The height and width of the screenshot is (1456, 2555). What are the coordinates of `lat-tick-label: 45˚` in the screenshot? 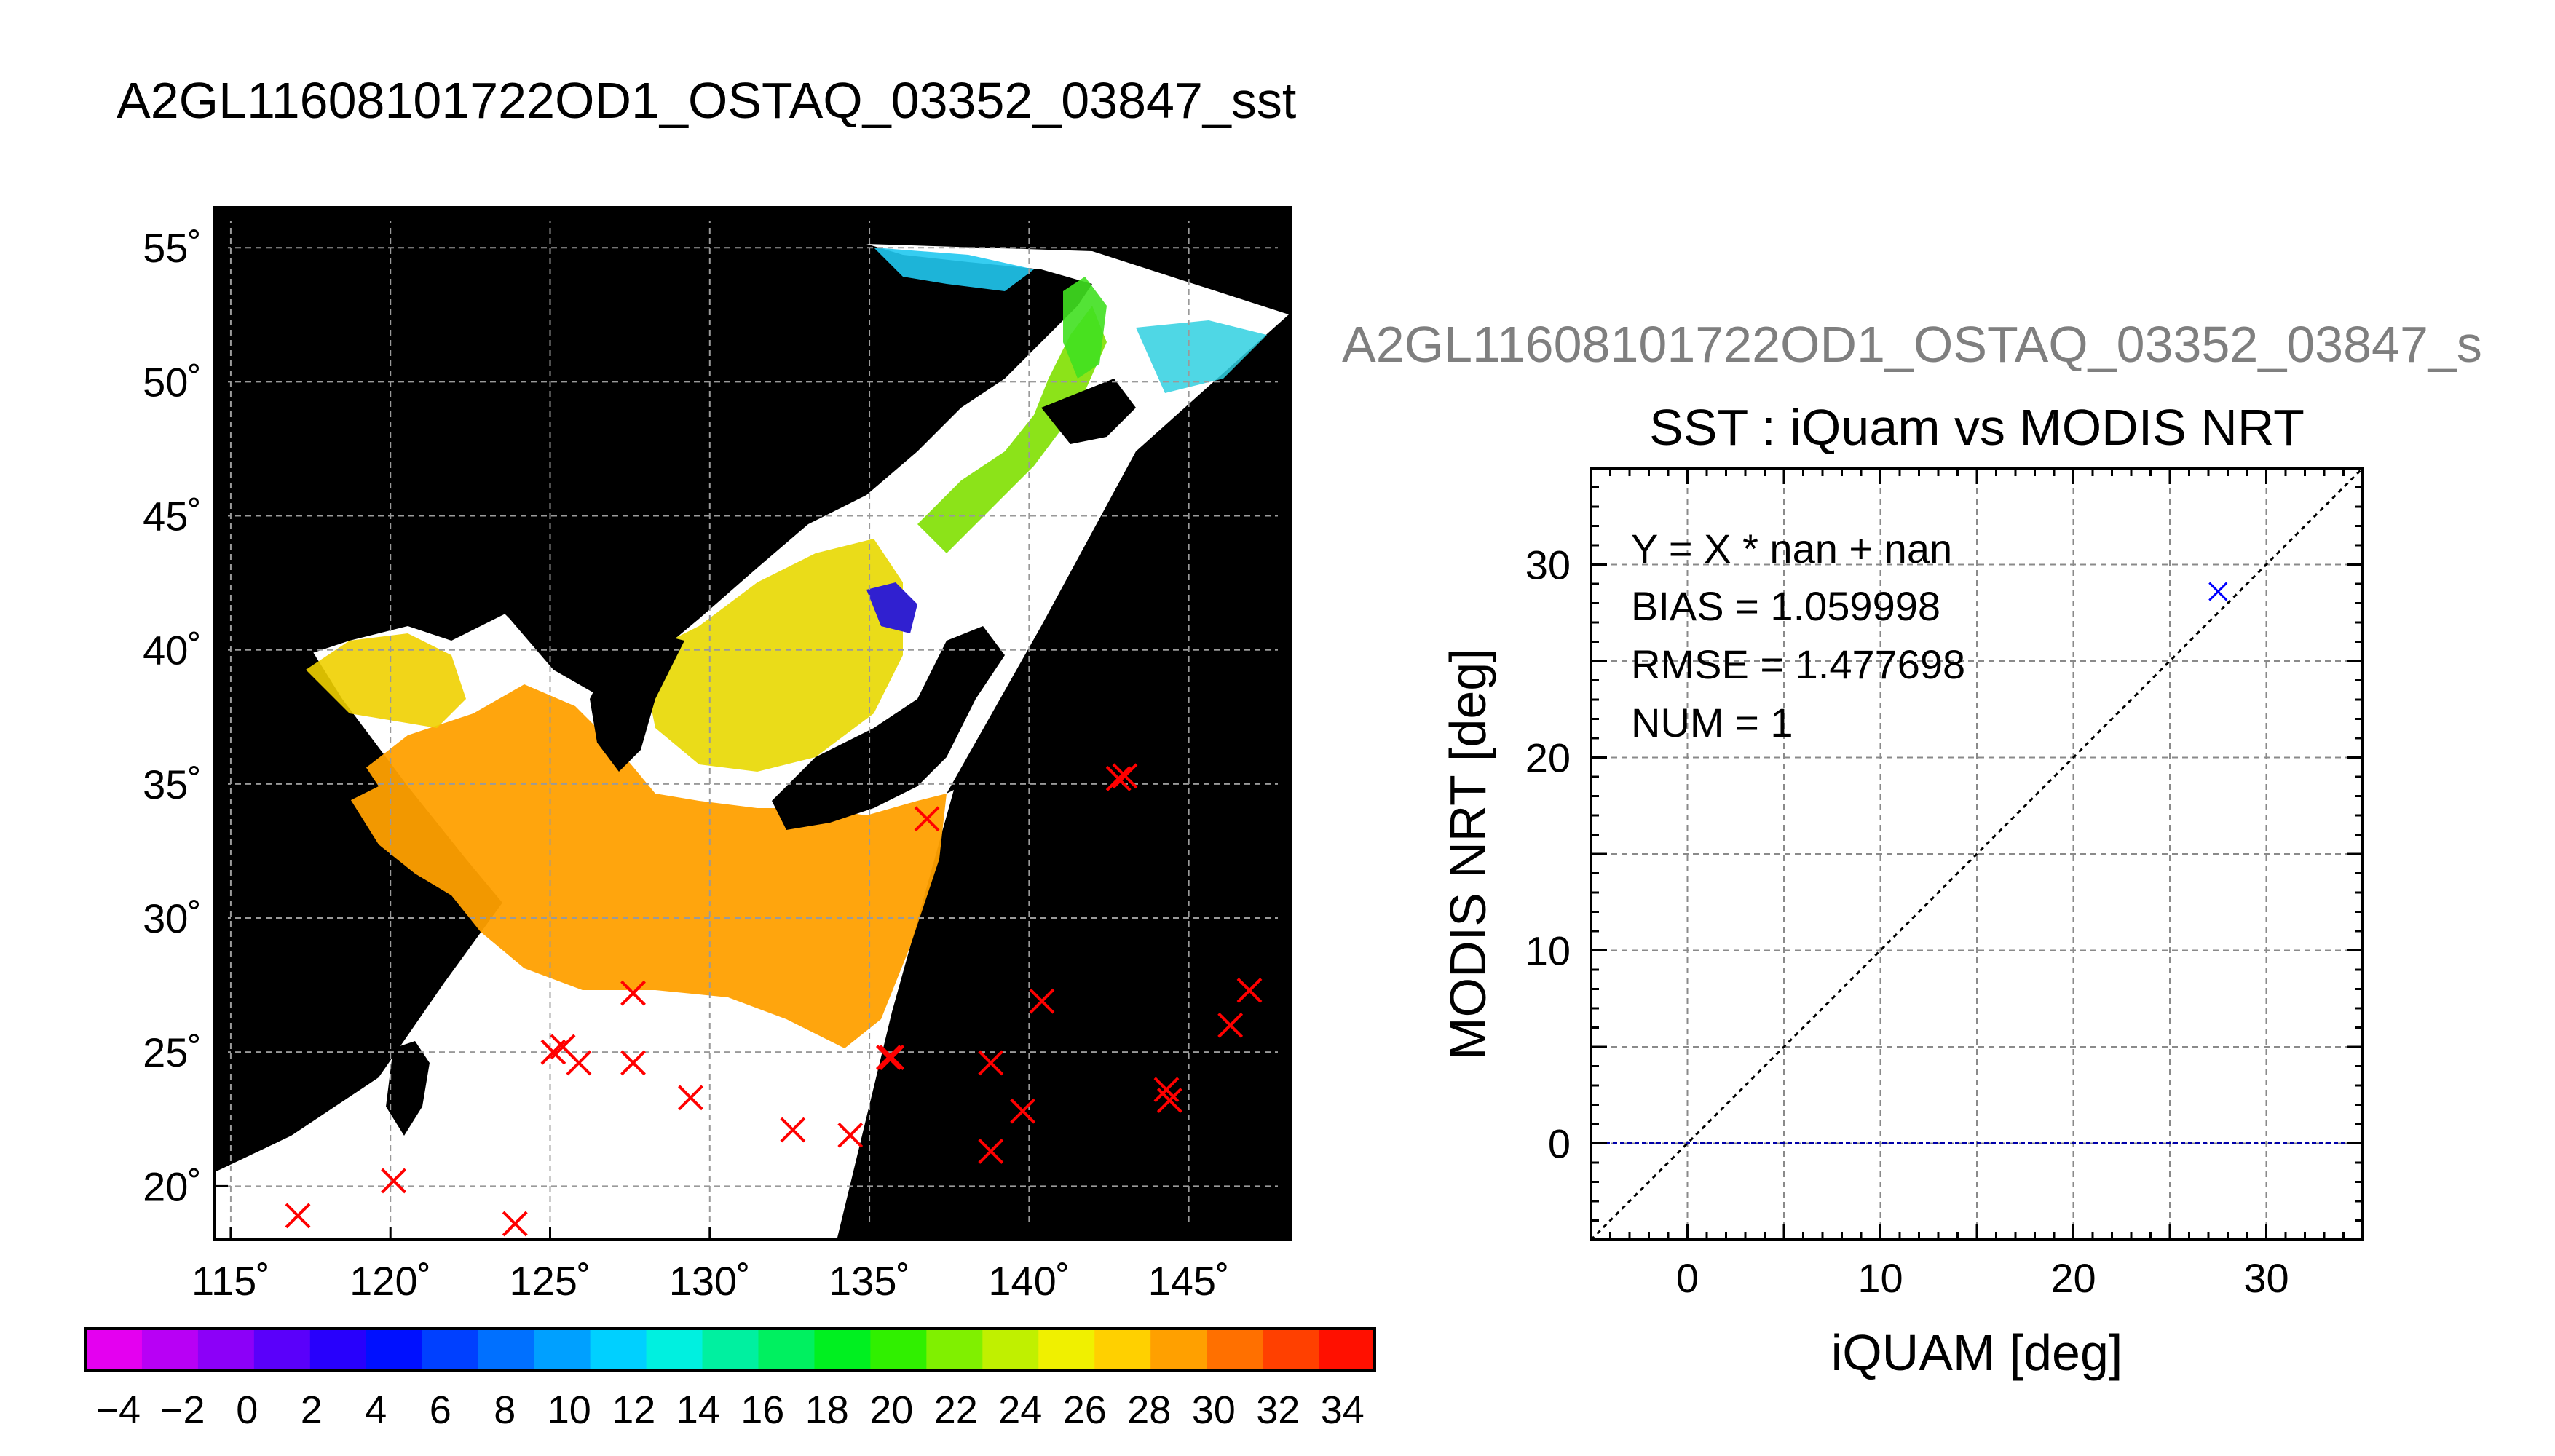 It's located at (172, 516).